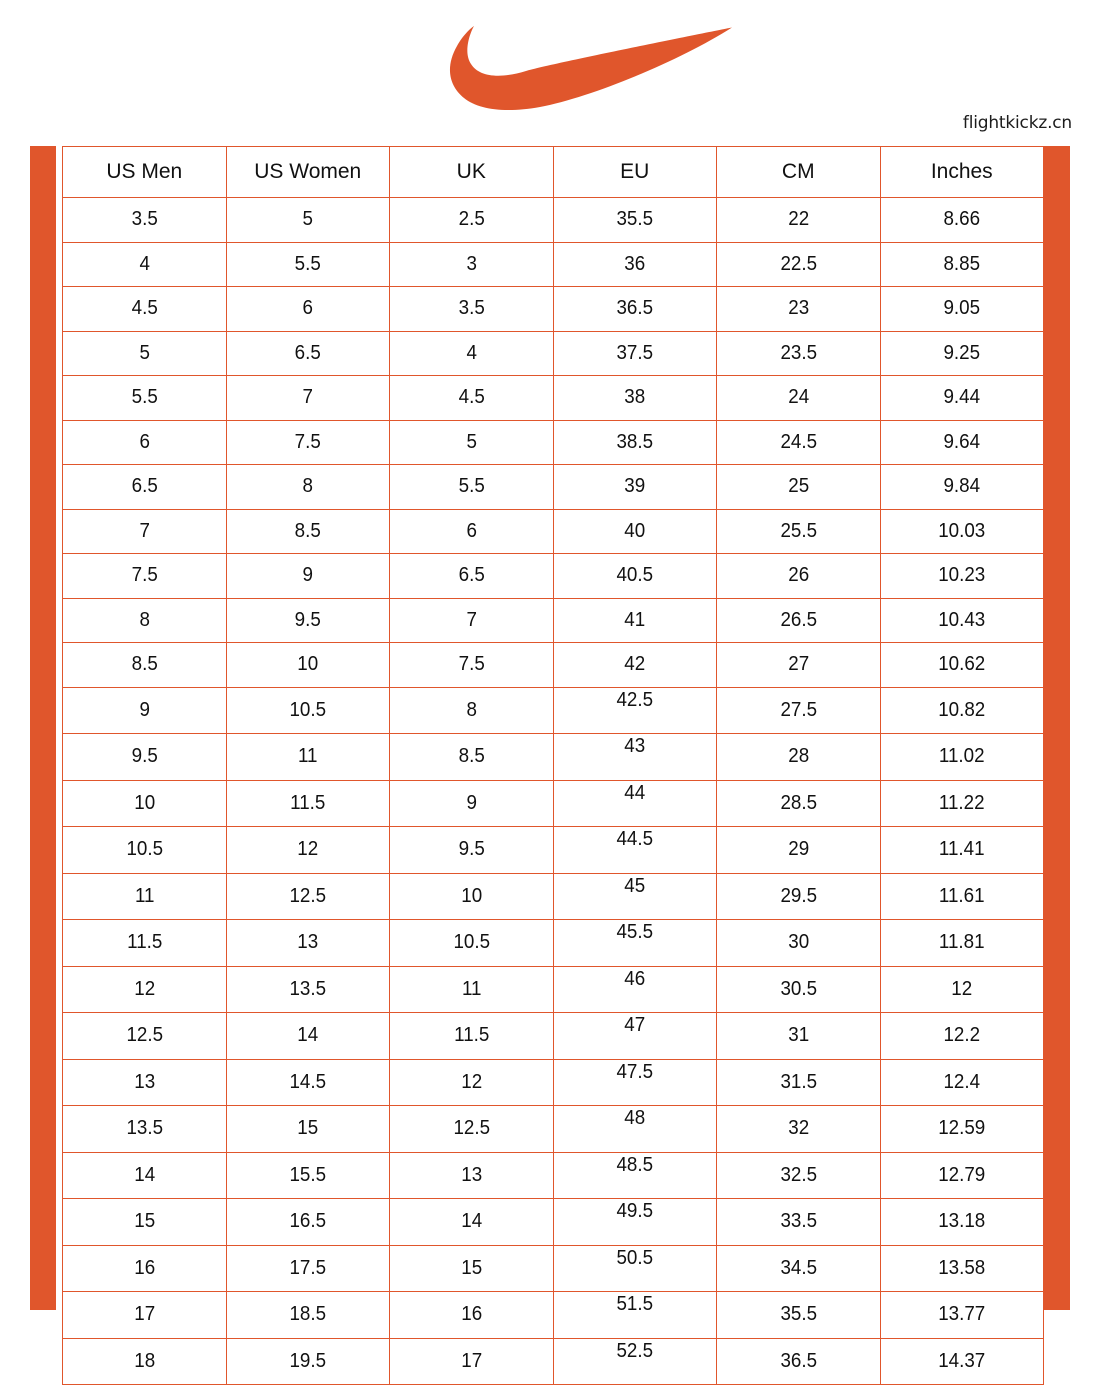 This screenshot has width=1100, height=1385. What do you see at coordinates (635, 220) in the screenshot?
I see `table-cell: 35.5` at bounding box center [635, 220].